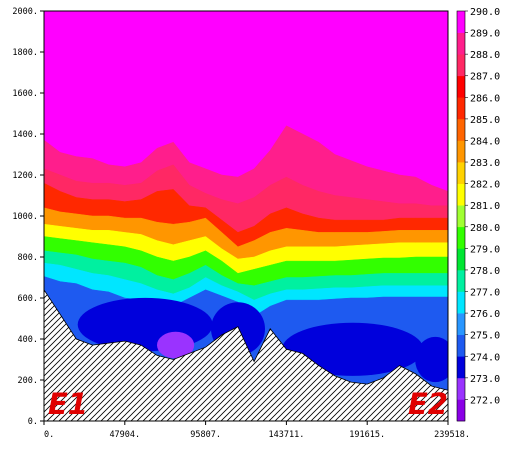  Describe the element at coordinates (485, 142) in the screenshot. I see `colorbar-tick-label: 284.0` at that location.